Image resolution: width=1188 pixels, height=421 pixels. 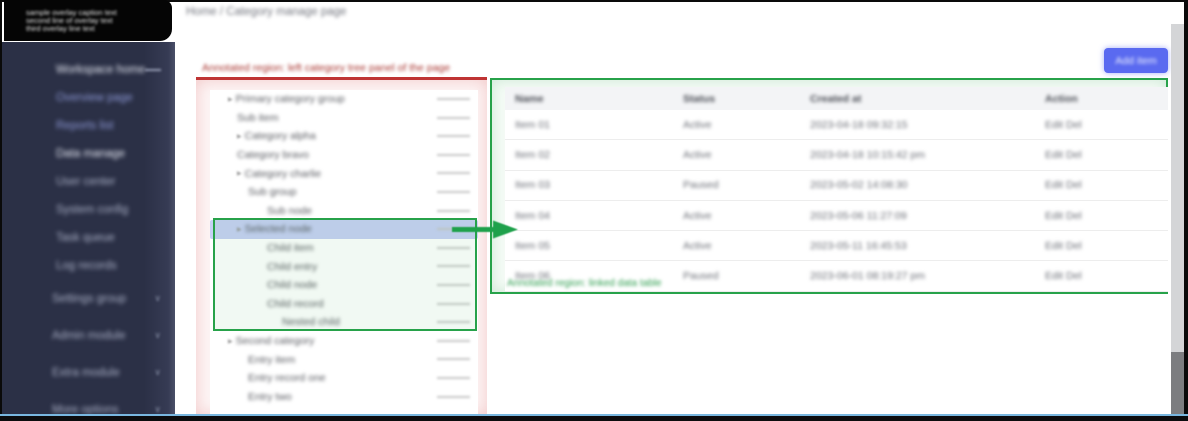 I want to click on table-column-header: Status, so click(x=699, y=98).